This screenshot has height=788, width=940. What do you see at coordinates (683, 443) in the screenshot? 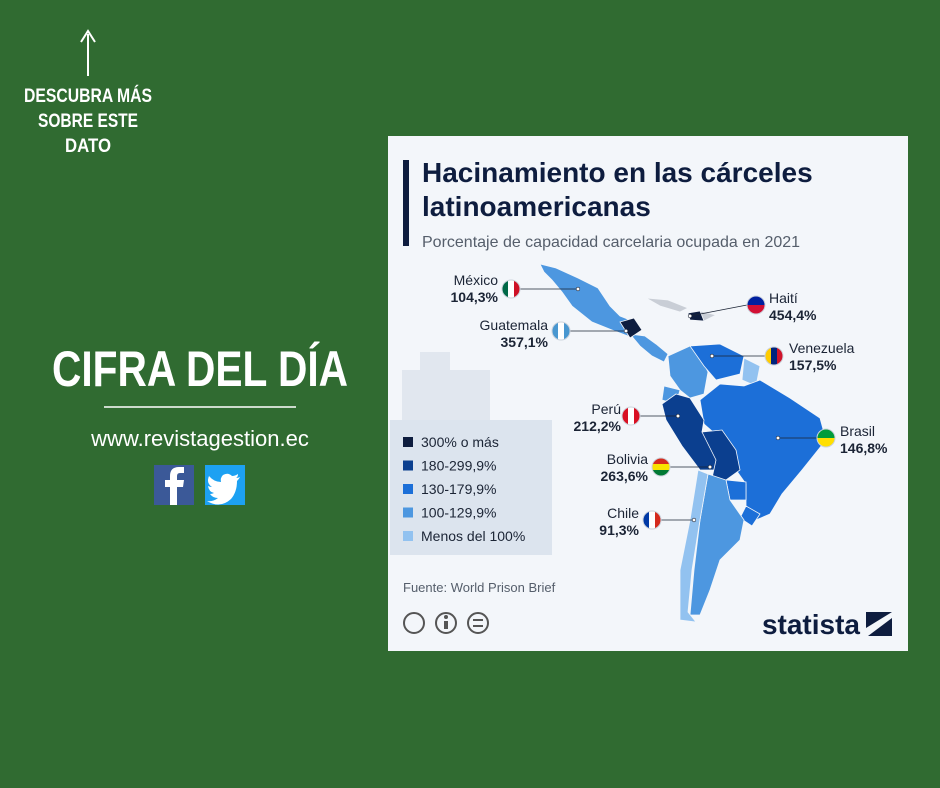
I see `map` at bounding box center [683, 443].